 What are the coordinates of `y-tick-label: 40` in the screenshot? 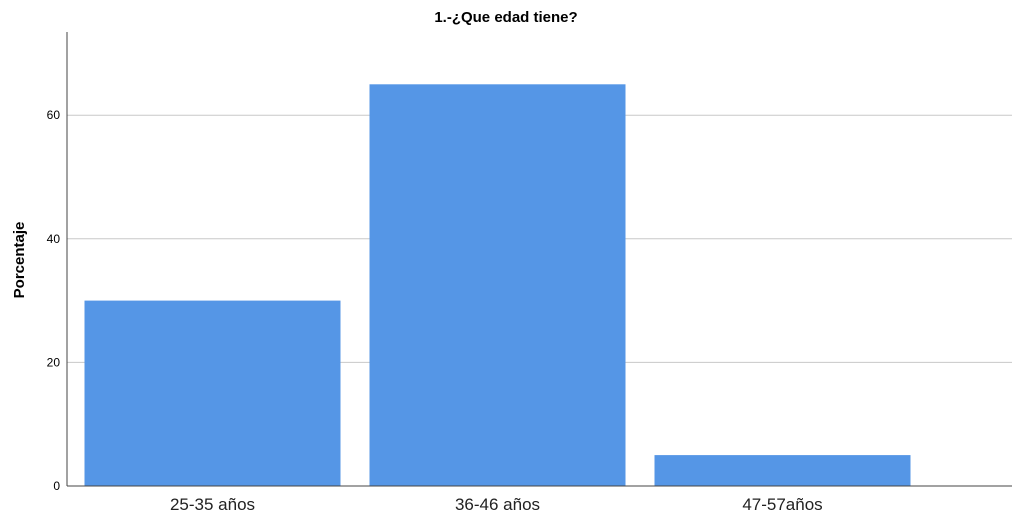 It's located at (54, 239).